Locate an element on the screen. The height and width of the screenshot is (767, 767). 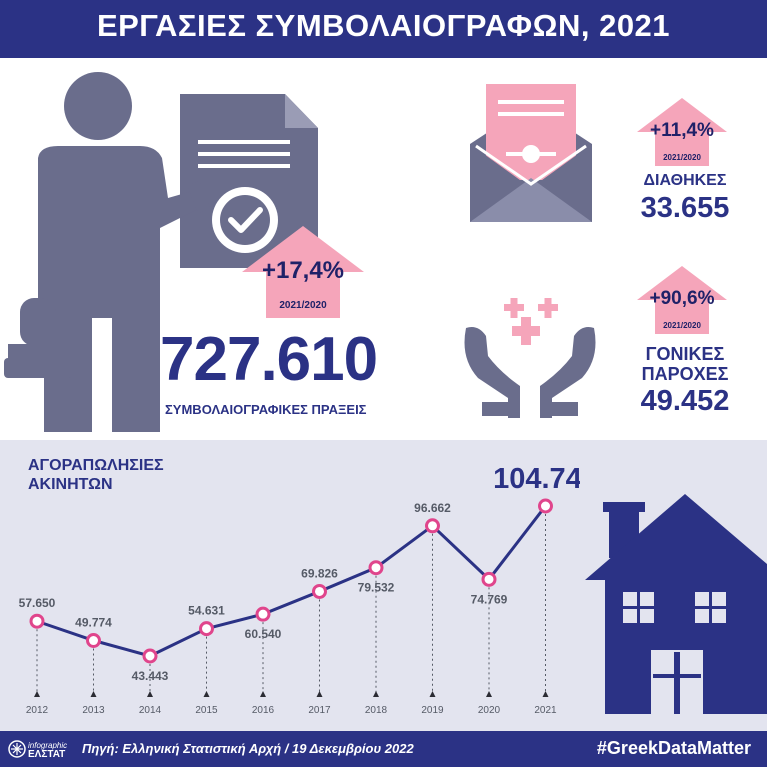
wills-change-value: +11,4% is located at coordinates (682, 130).